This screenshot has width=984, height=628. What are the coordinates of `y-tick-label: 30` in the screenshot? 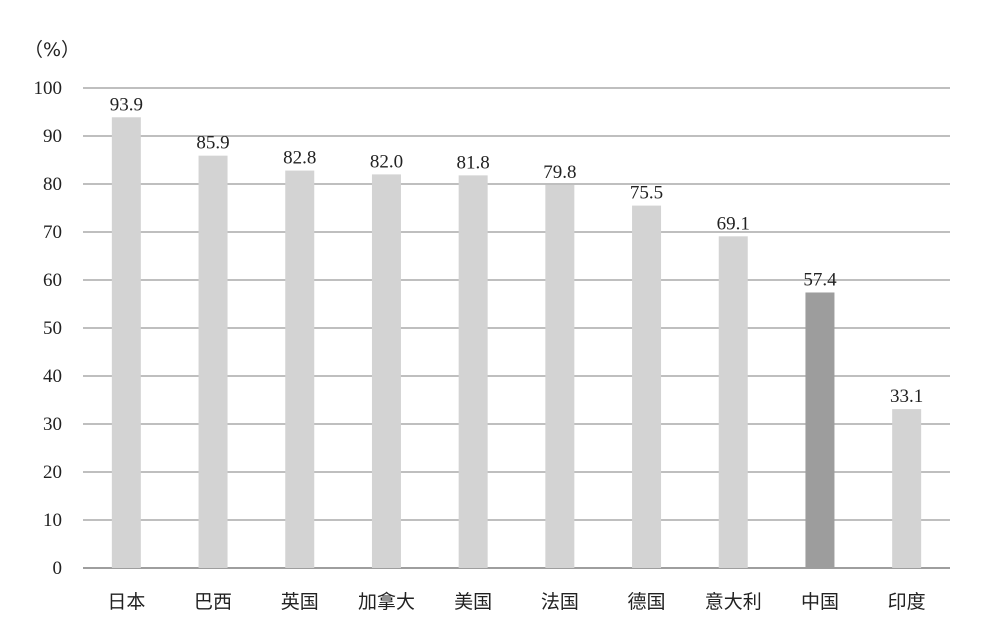 It's located at (52, 424).